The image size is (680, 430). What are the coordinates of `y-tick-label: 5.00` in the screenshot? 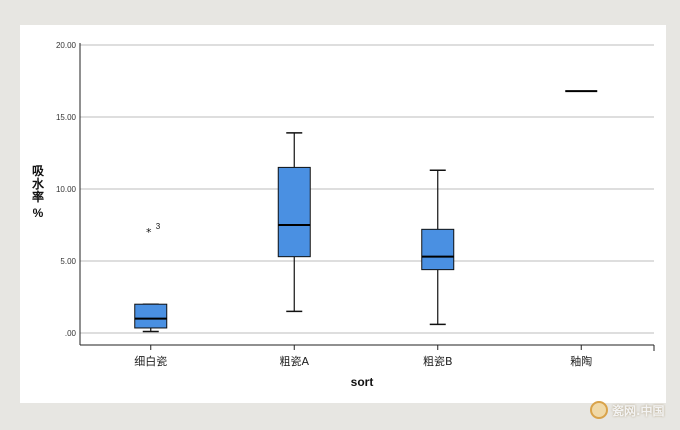 It's located at (68, 261).